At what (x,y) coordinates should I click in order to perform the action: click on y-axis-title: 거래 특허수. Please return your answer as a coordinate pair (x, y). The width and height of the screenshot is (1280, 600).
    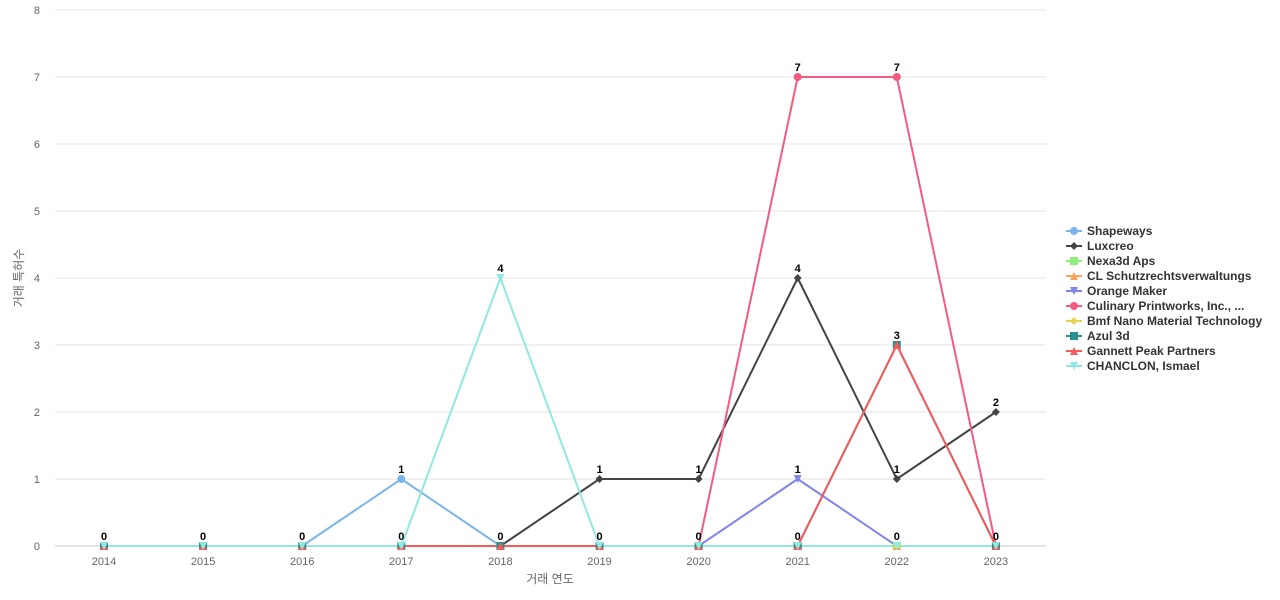
    Looking at the image, I should click on (19, 278).